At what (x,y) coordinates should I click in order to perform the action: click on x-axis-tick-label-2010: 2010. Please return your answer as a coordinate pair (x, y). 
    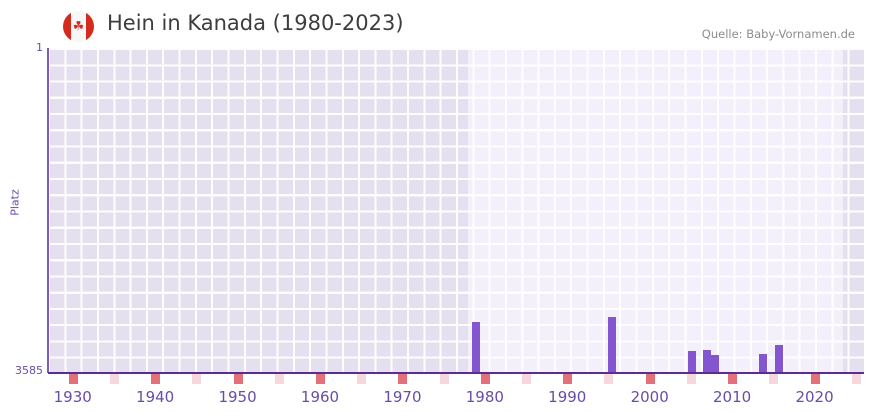
    Looking at the image, I should click on (732, 397).